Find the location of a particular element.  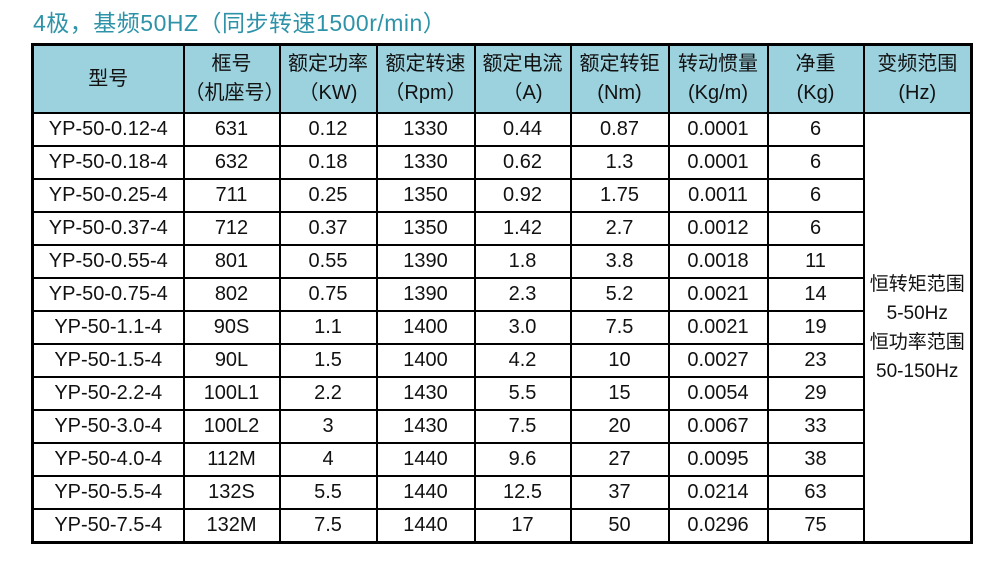

table-cell: 1.5 is located at coordinates (328, 360).